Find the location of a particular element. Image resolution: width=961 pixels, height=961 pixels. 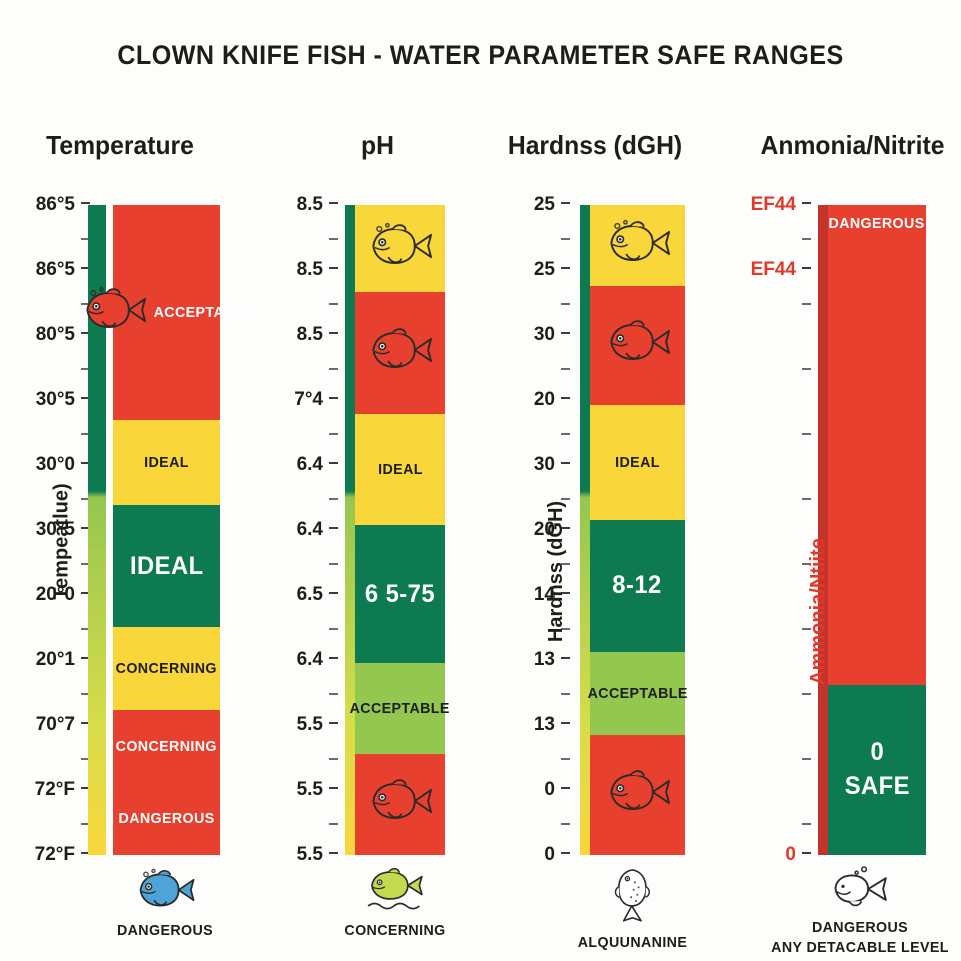

bar-segment-hardness-3: 8-12 is located at coordinates (637, 586).